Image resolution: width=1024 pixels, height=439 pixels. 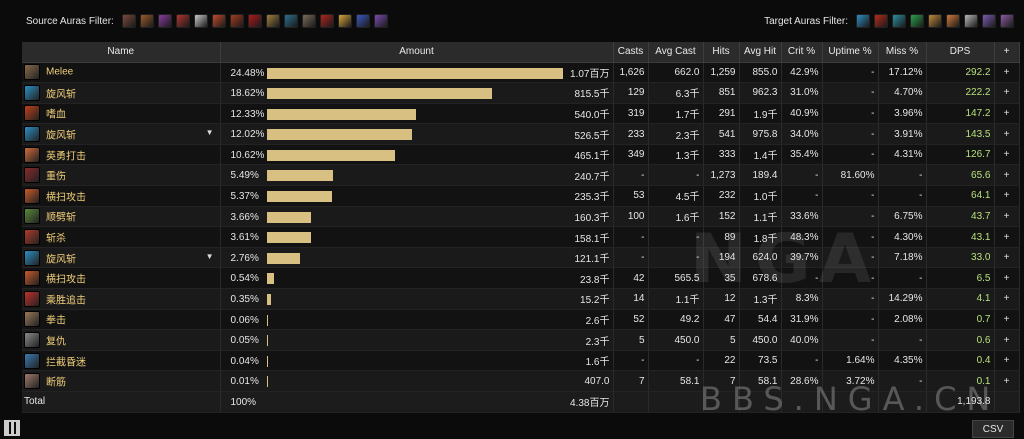 What do you see at coordinates (121, 73) in the screenshot?
I see `spell-name-cell: Melee` at bounding box center [121, 73].